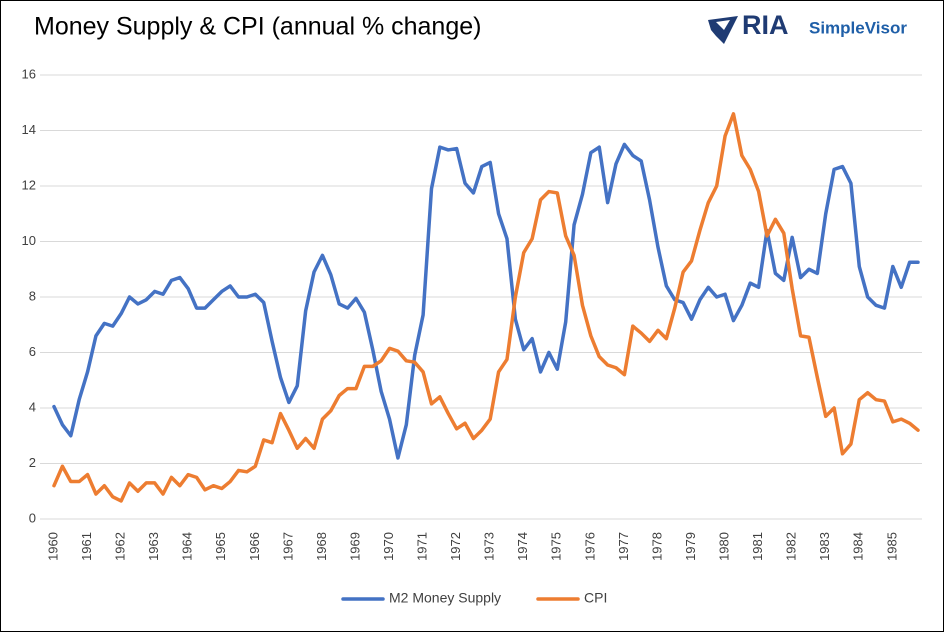  Describe the element at coordinates (807, 27) in the screenshot. I see `logo: RIA SimpleVisor` at that location.